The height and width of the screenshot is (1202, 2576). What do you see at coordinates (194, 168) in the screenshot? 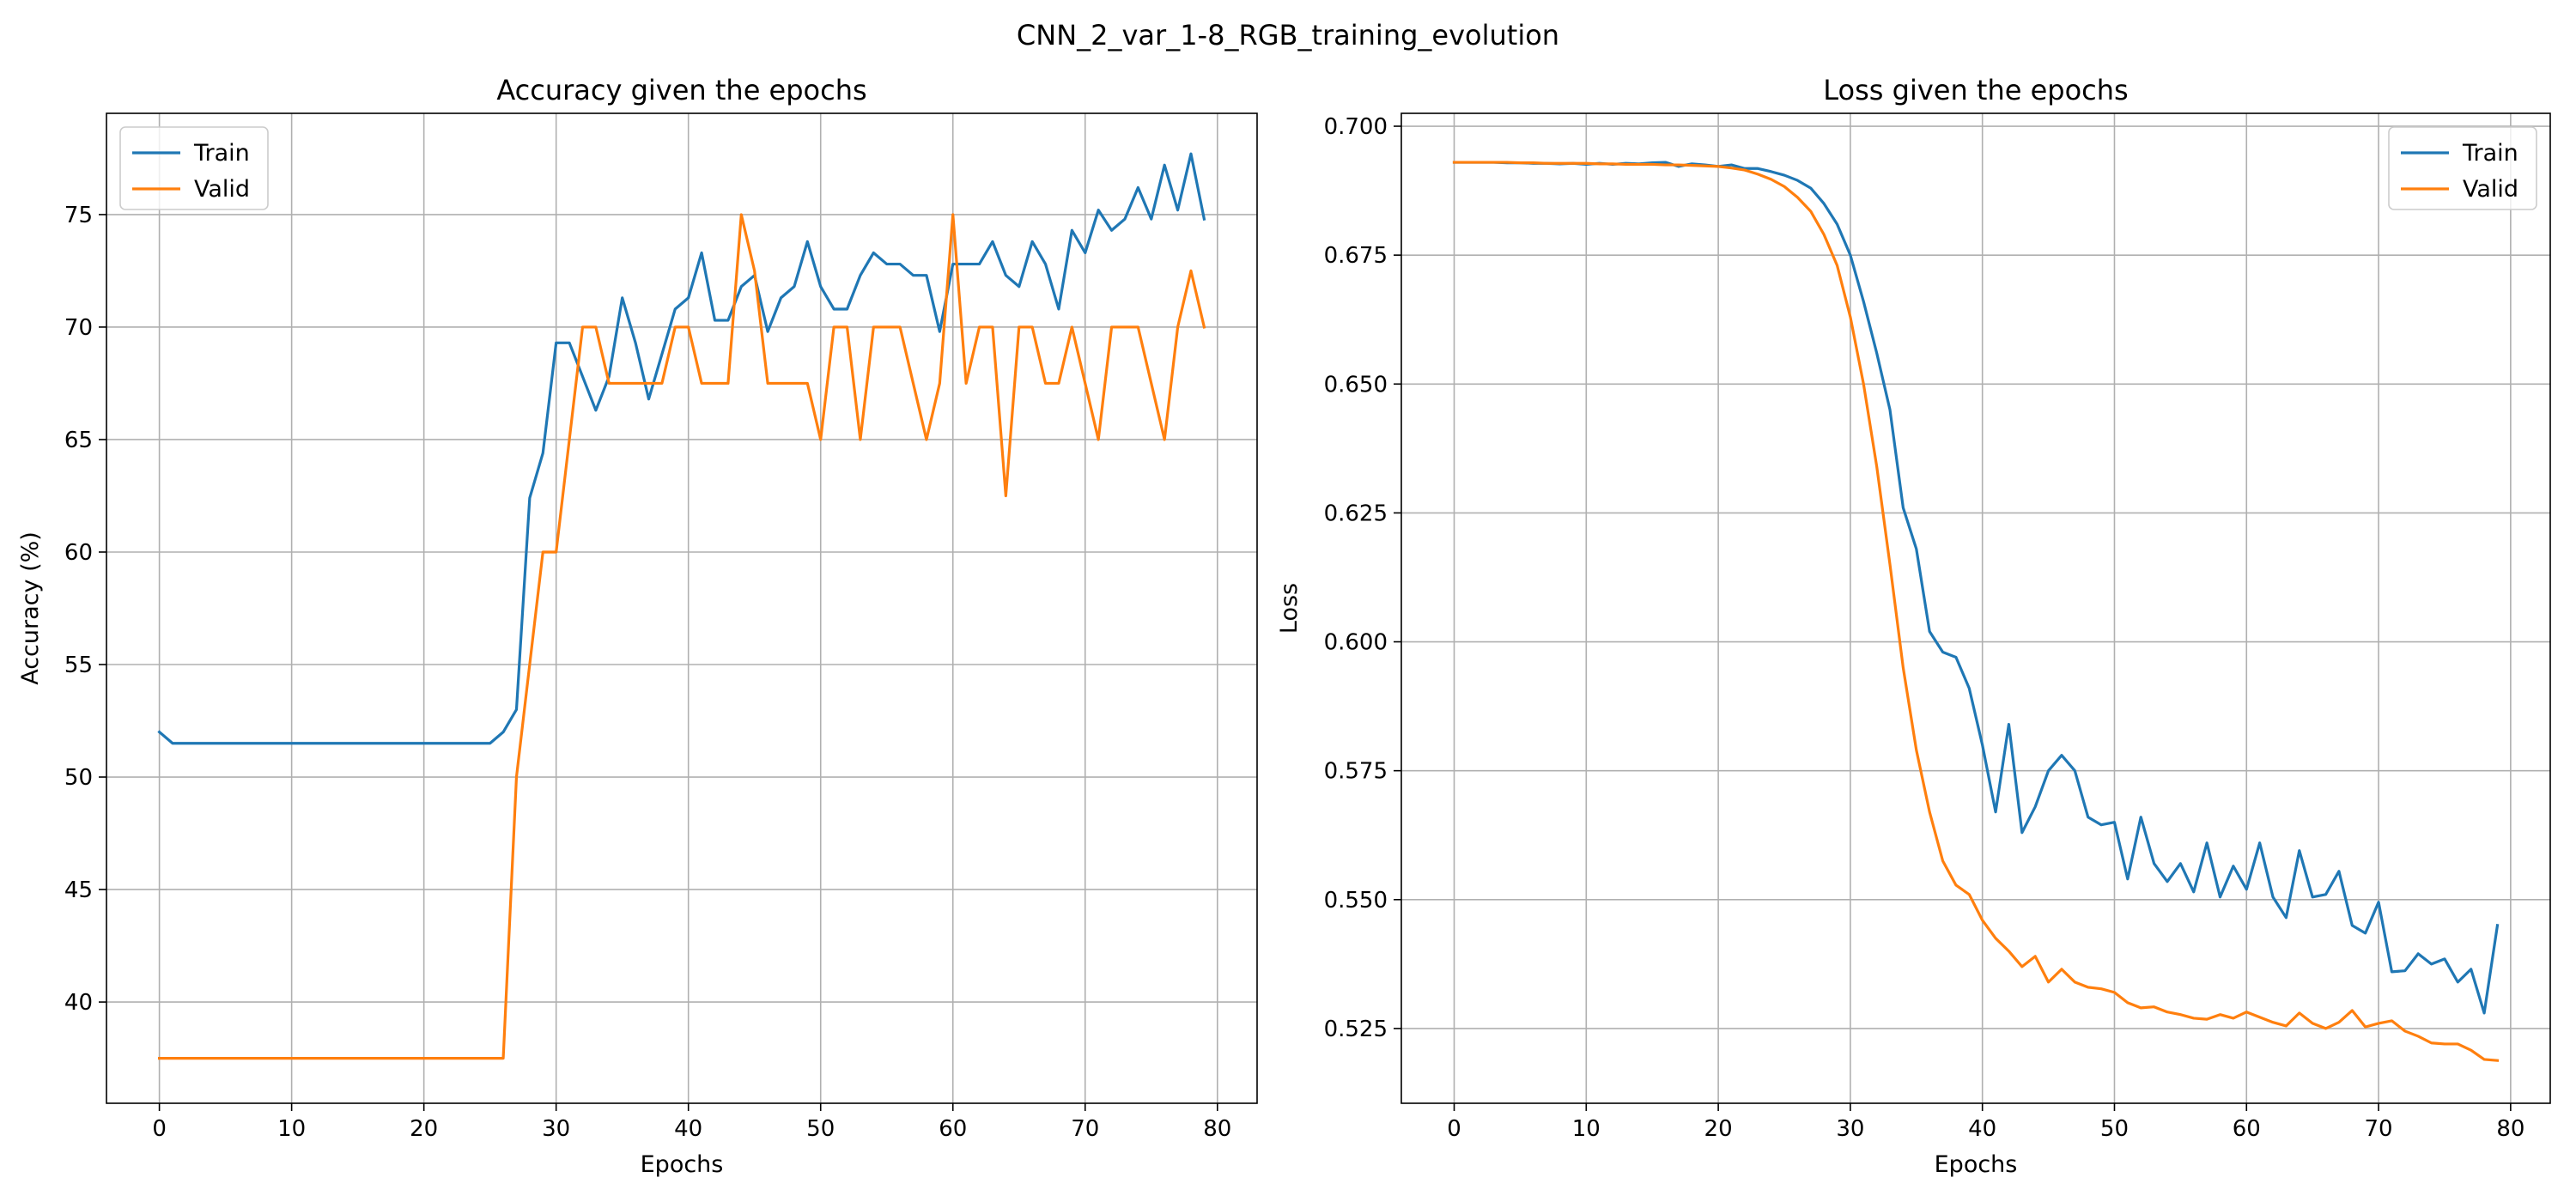
I see `accuracy-legend: Train Valid` at bounding box center [194, 168].